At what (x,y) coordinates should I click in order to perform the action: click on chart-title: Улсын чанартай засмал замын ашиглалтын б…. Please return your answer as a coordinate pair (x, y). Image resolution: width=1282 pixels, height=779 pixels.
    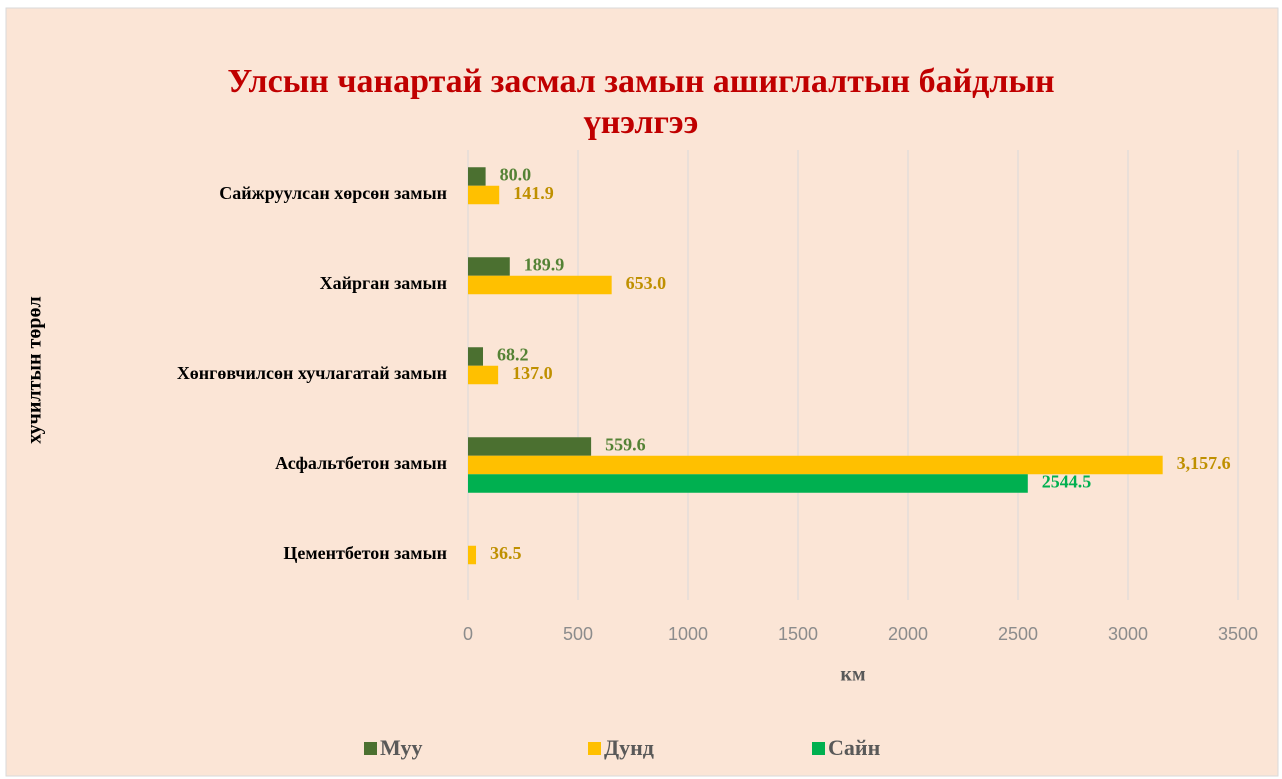
    Looking at the image, I should click on (640, 102).